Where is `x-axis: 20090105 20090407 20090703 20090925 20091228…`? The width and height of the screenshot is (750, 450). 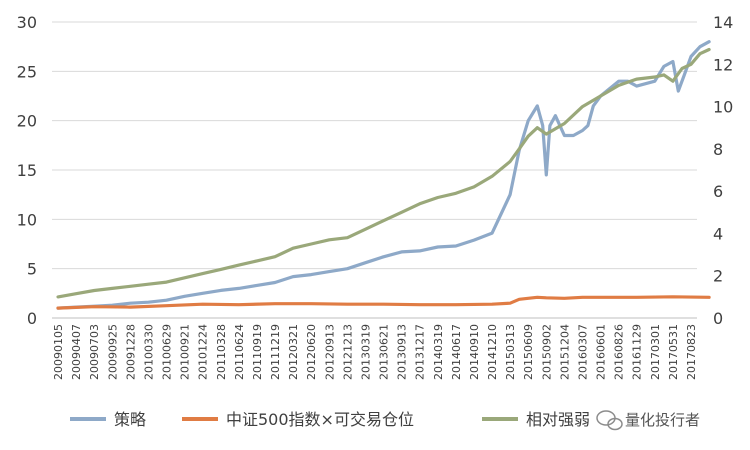 x-axis: 20090105 20090407 20090703 20090925 20091228… is located at coordinates (375, 348).